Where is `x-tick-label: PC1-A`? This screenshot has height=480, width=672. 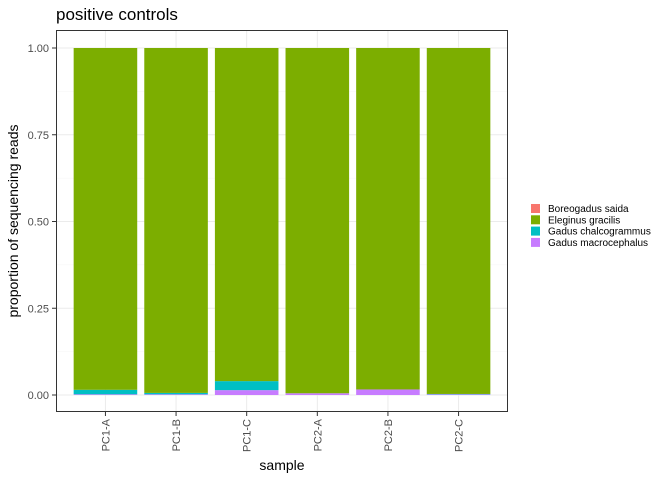
x-tick-label: PC1-A is located at coordinates (106, 434).